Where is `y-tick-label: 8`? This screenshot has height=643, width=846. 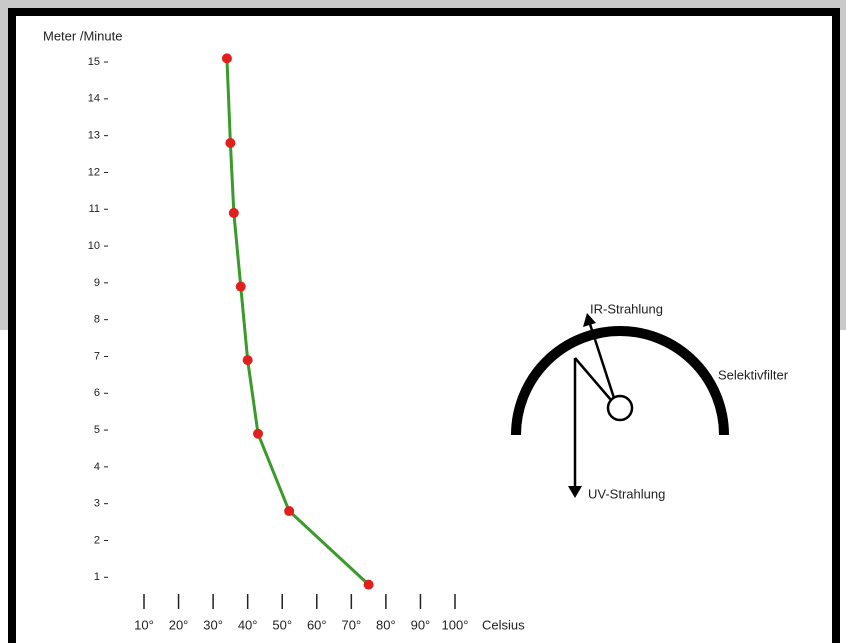 y-tick-label: 8 is located at coordinates (97, 320).